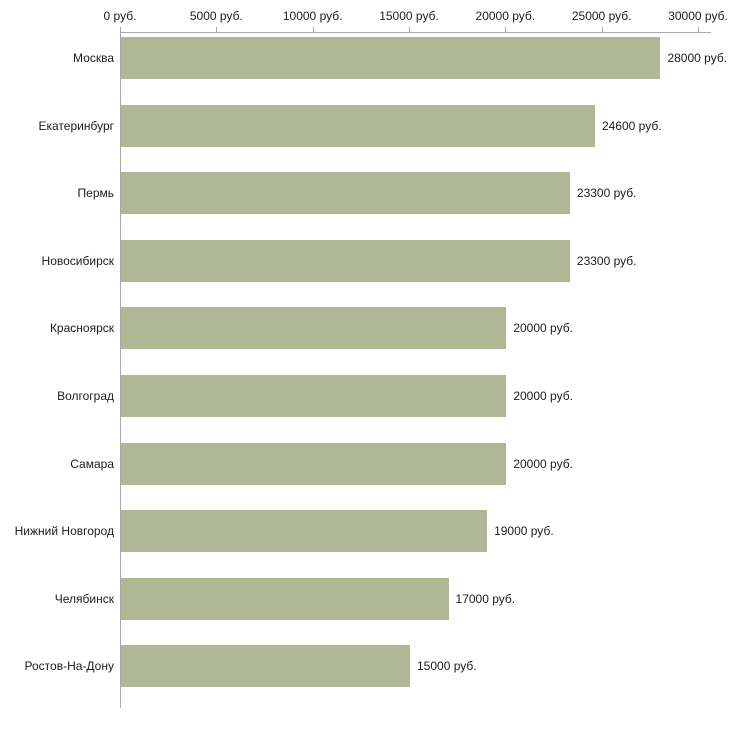 This screenshot has width=730, height=730. What do you see at coordinates (64, 531) in the screenshot?
I see `category-label: Нижний Новгород` at bounding box center [64, 531].